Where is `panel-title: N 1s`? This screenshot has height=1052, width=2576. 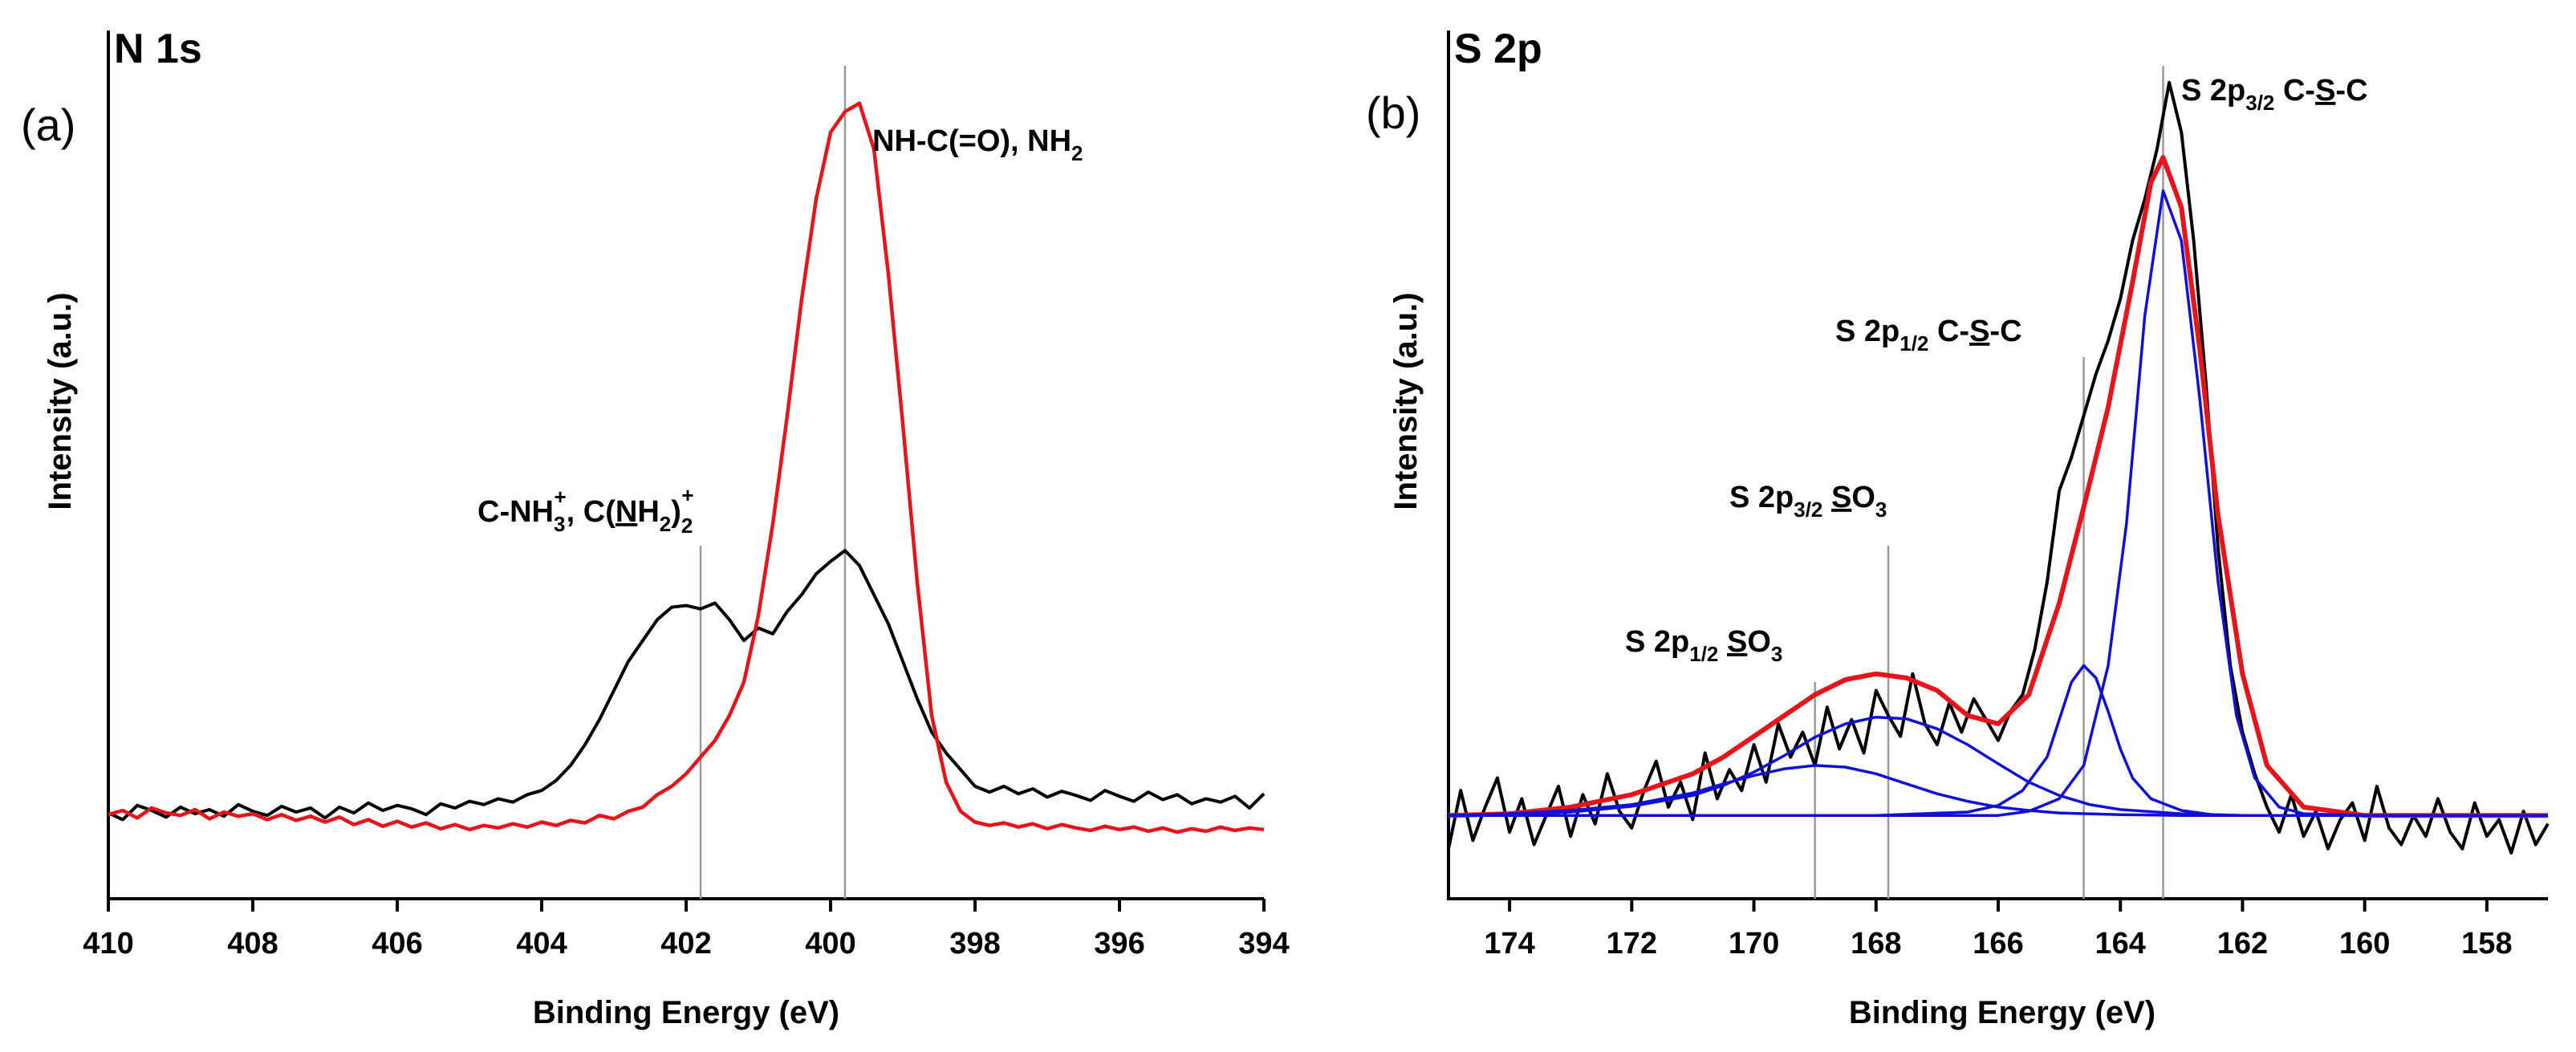 panel-title: N 1s is located at coordinates (158, 49).